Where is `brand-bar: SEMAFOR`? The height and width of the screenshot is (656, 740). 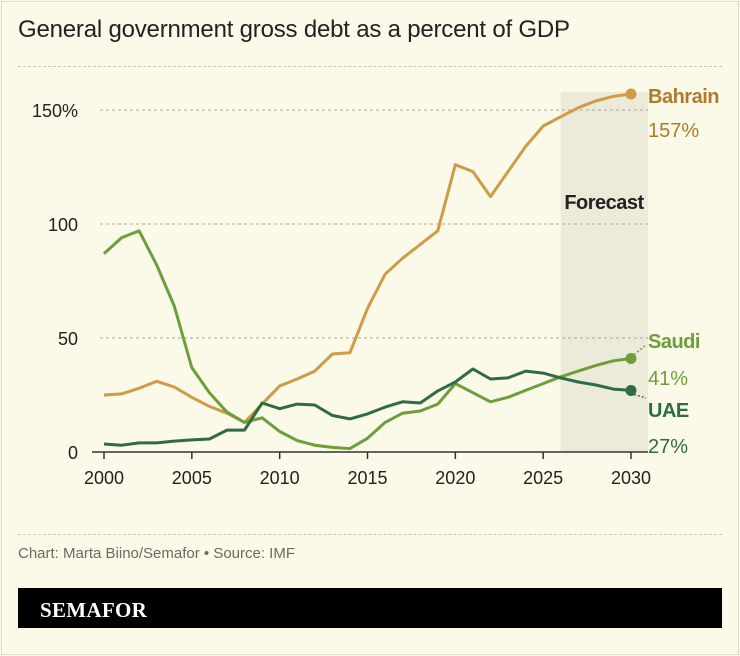 brand-bar: SEMAFOR is located at coordinates (370, 608).